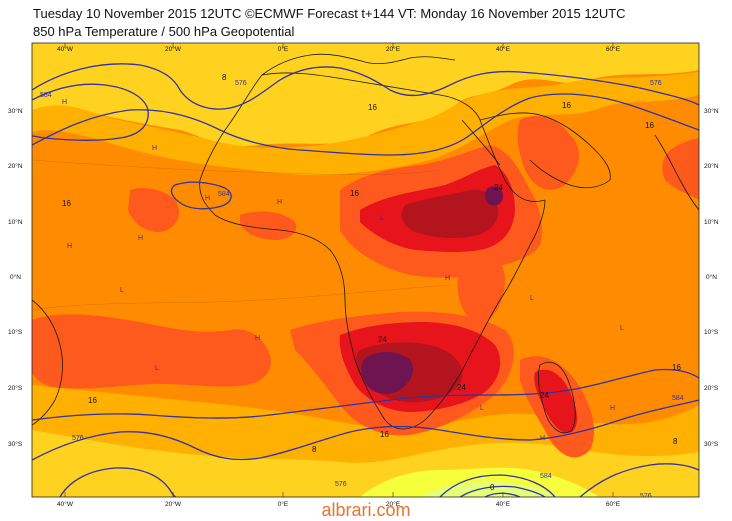 This screenshot has width=732, height=521. I want to click on lon-label-top: 0°E, so click(283, 49).